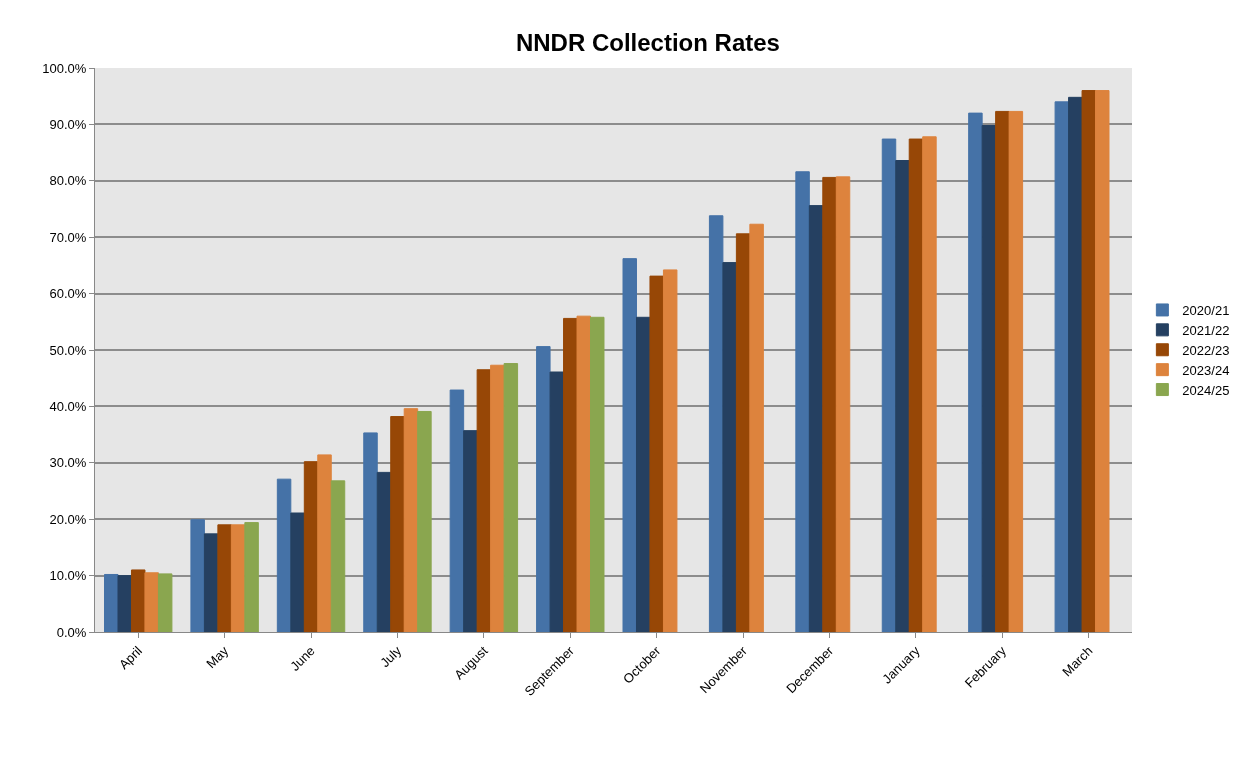 Image resolution: width=1246 pixels, height=764 pixels. Describe the element at coordinates (68, 463) in the screenshot. I see `y-tick-label: 30.0%` at that location.